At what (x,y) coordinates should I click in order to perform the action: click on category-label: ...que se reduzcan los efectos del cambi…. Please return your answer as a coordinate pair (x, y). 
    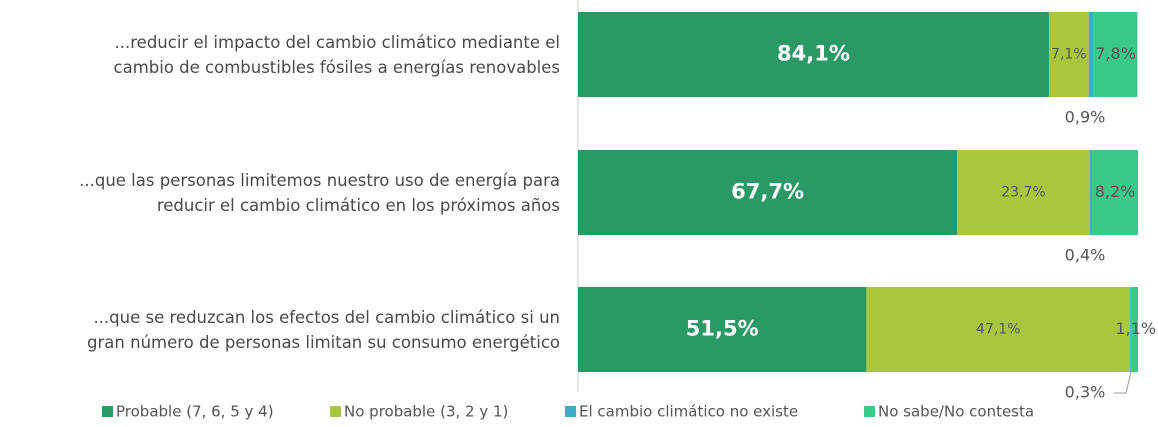
    Looking at the image, I should click on (323, 329).